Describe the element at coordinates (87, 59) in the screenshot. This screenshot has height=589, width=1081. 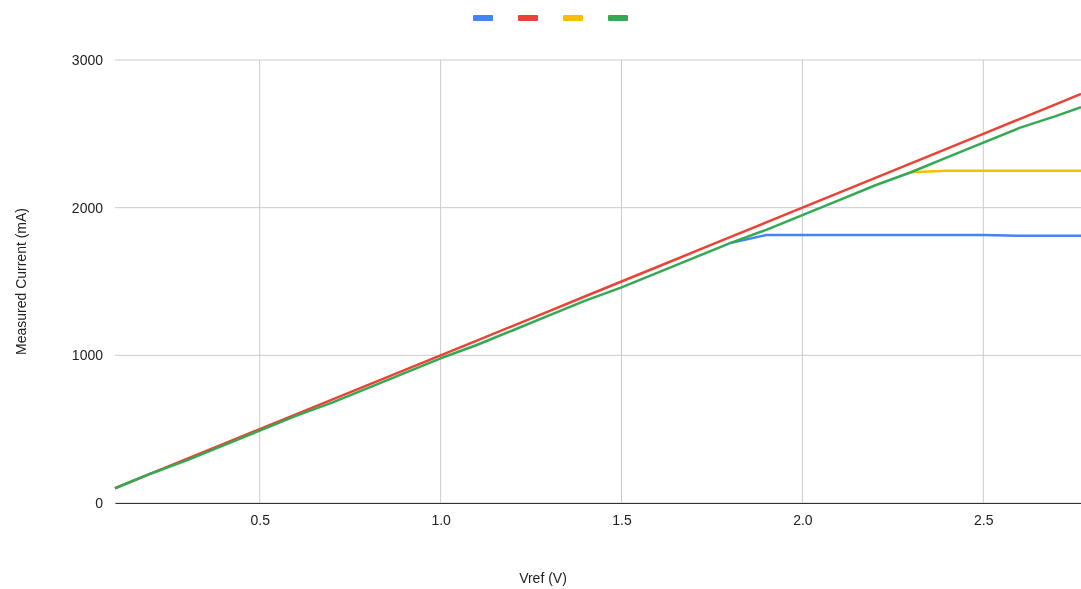
I see `y-tick-label: 3000` at that location.